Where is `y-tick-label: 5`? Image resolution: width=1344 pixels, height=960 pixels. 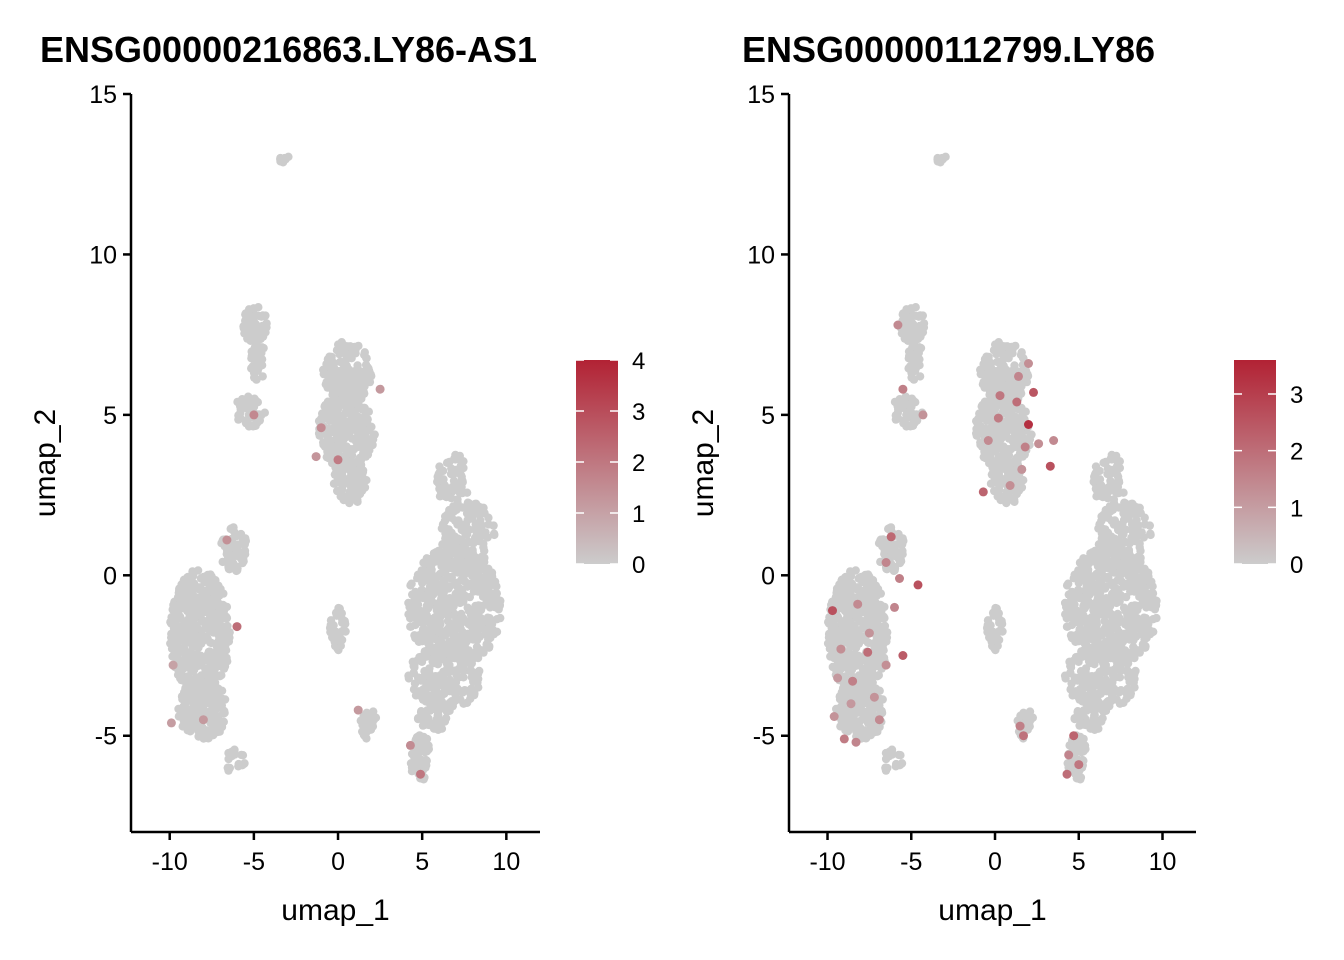
y-tick-label: 5 is located at coordinates (768, 416).